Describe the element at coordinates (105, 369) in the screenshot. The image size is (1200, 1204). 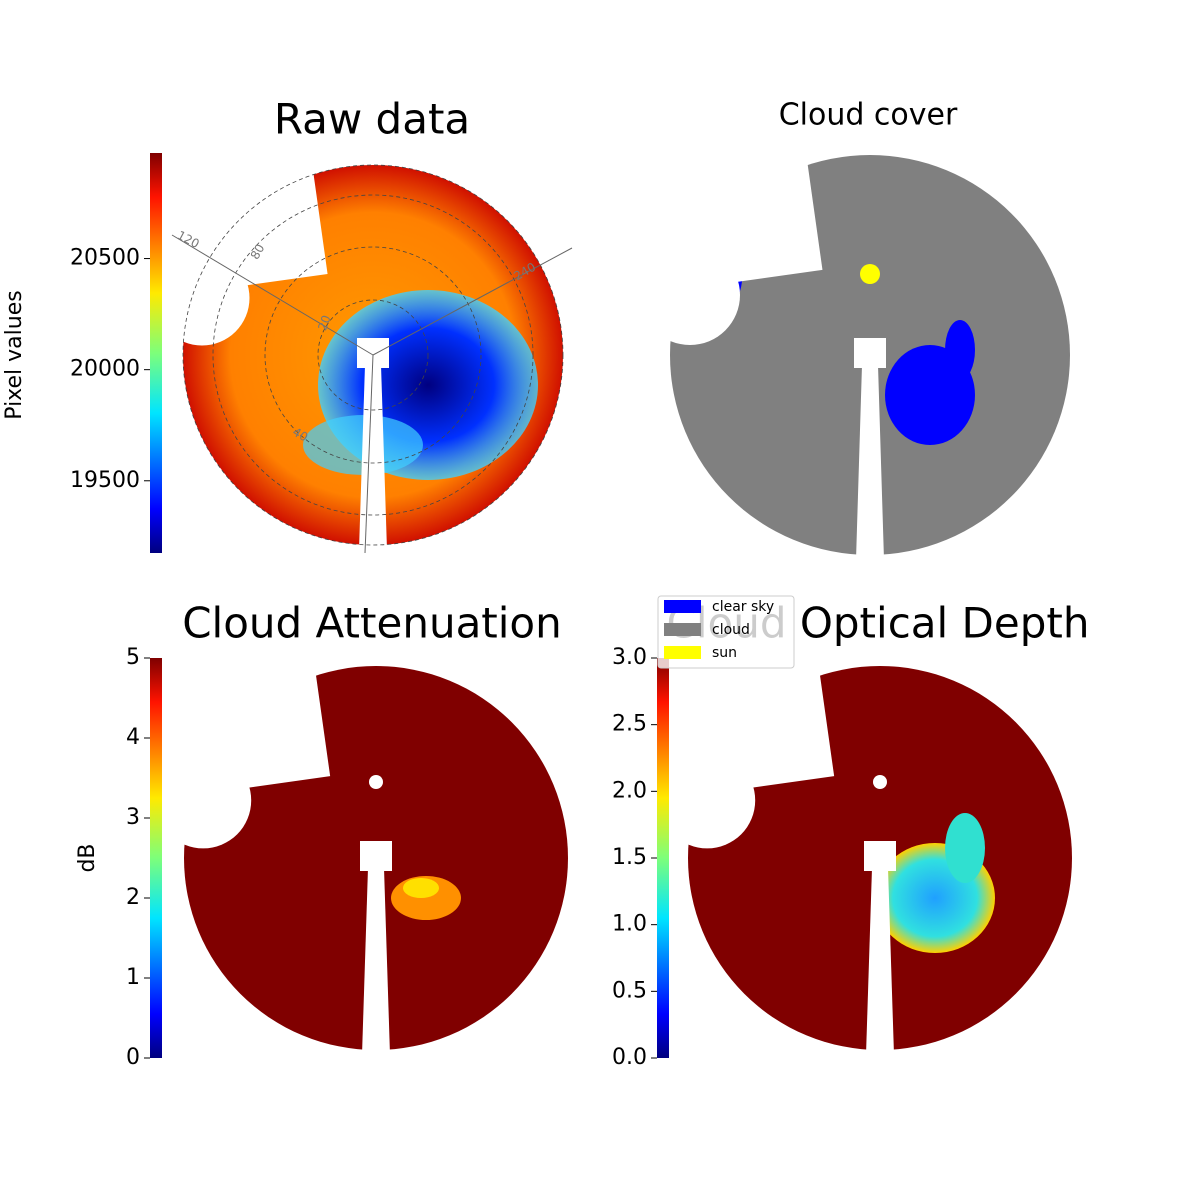
I see `colorbar-tick-label: 20000` at that location.